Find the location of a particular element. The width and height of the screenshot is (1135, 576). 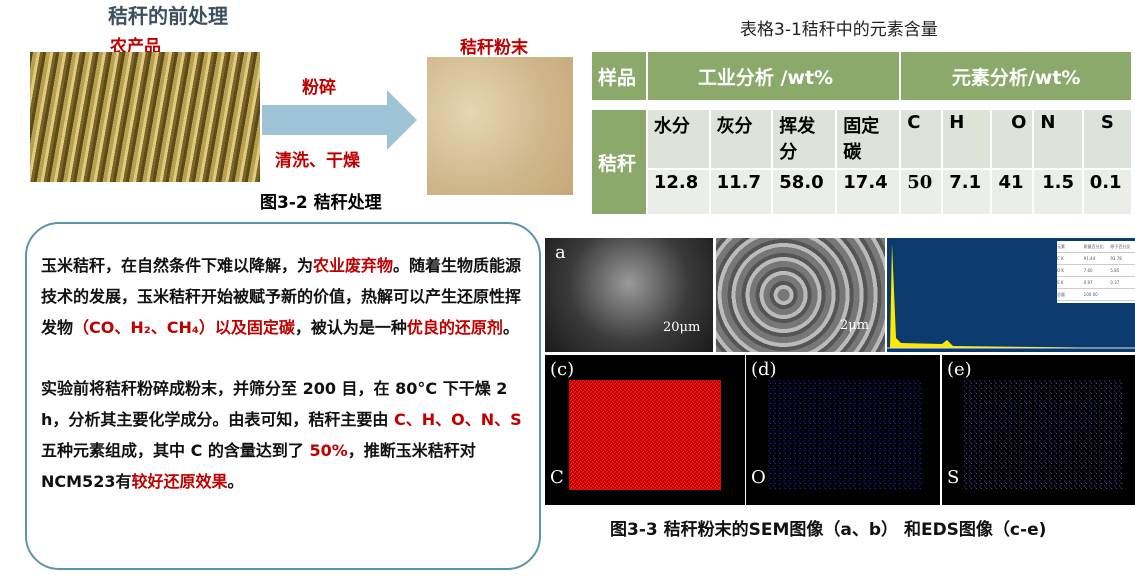

body-text: ，被认为是一种 is located at coordinates (350, 327).